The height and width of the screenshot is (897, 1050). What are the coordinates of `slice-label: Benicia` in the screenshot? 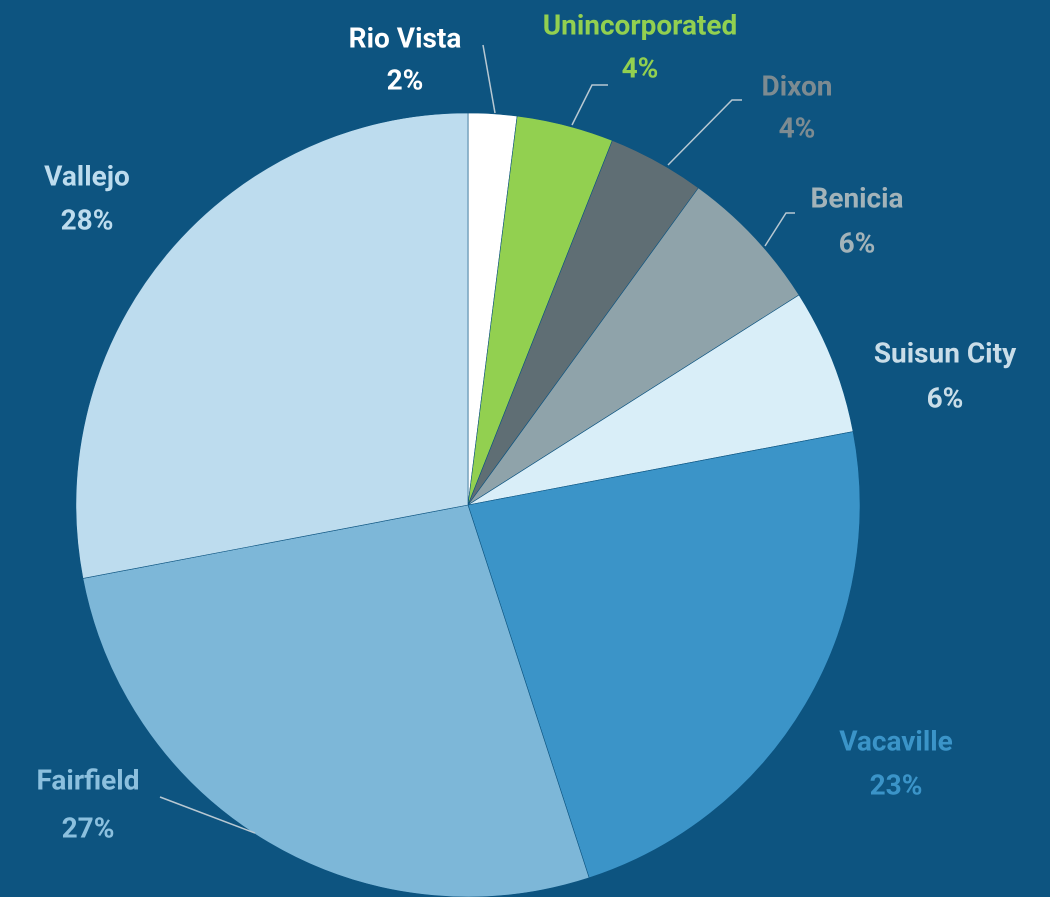 It's located at (856, 197).